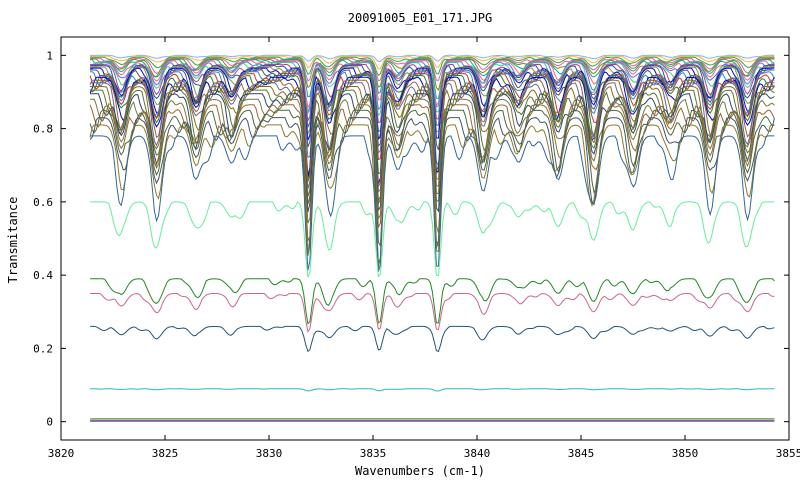  Describe the element at coordinates (581, 453) in the screenshot. I see `x-tick-label: 3845` at that location.